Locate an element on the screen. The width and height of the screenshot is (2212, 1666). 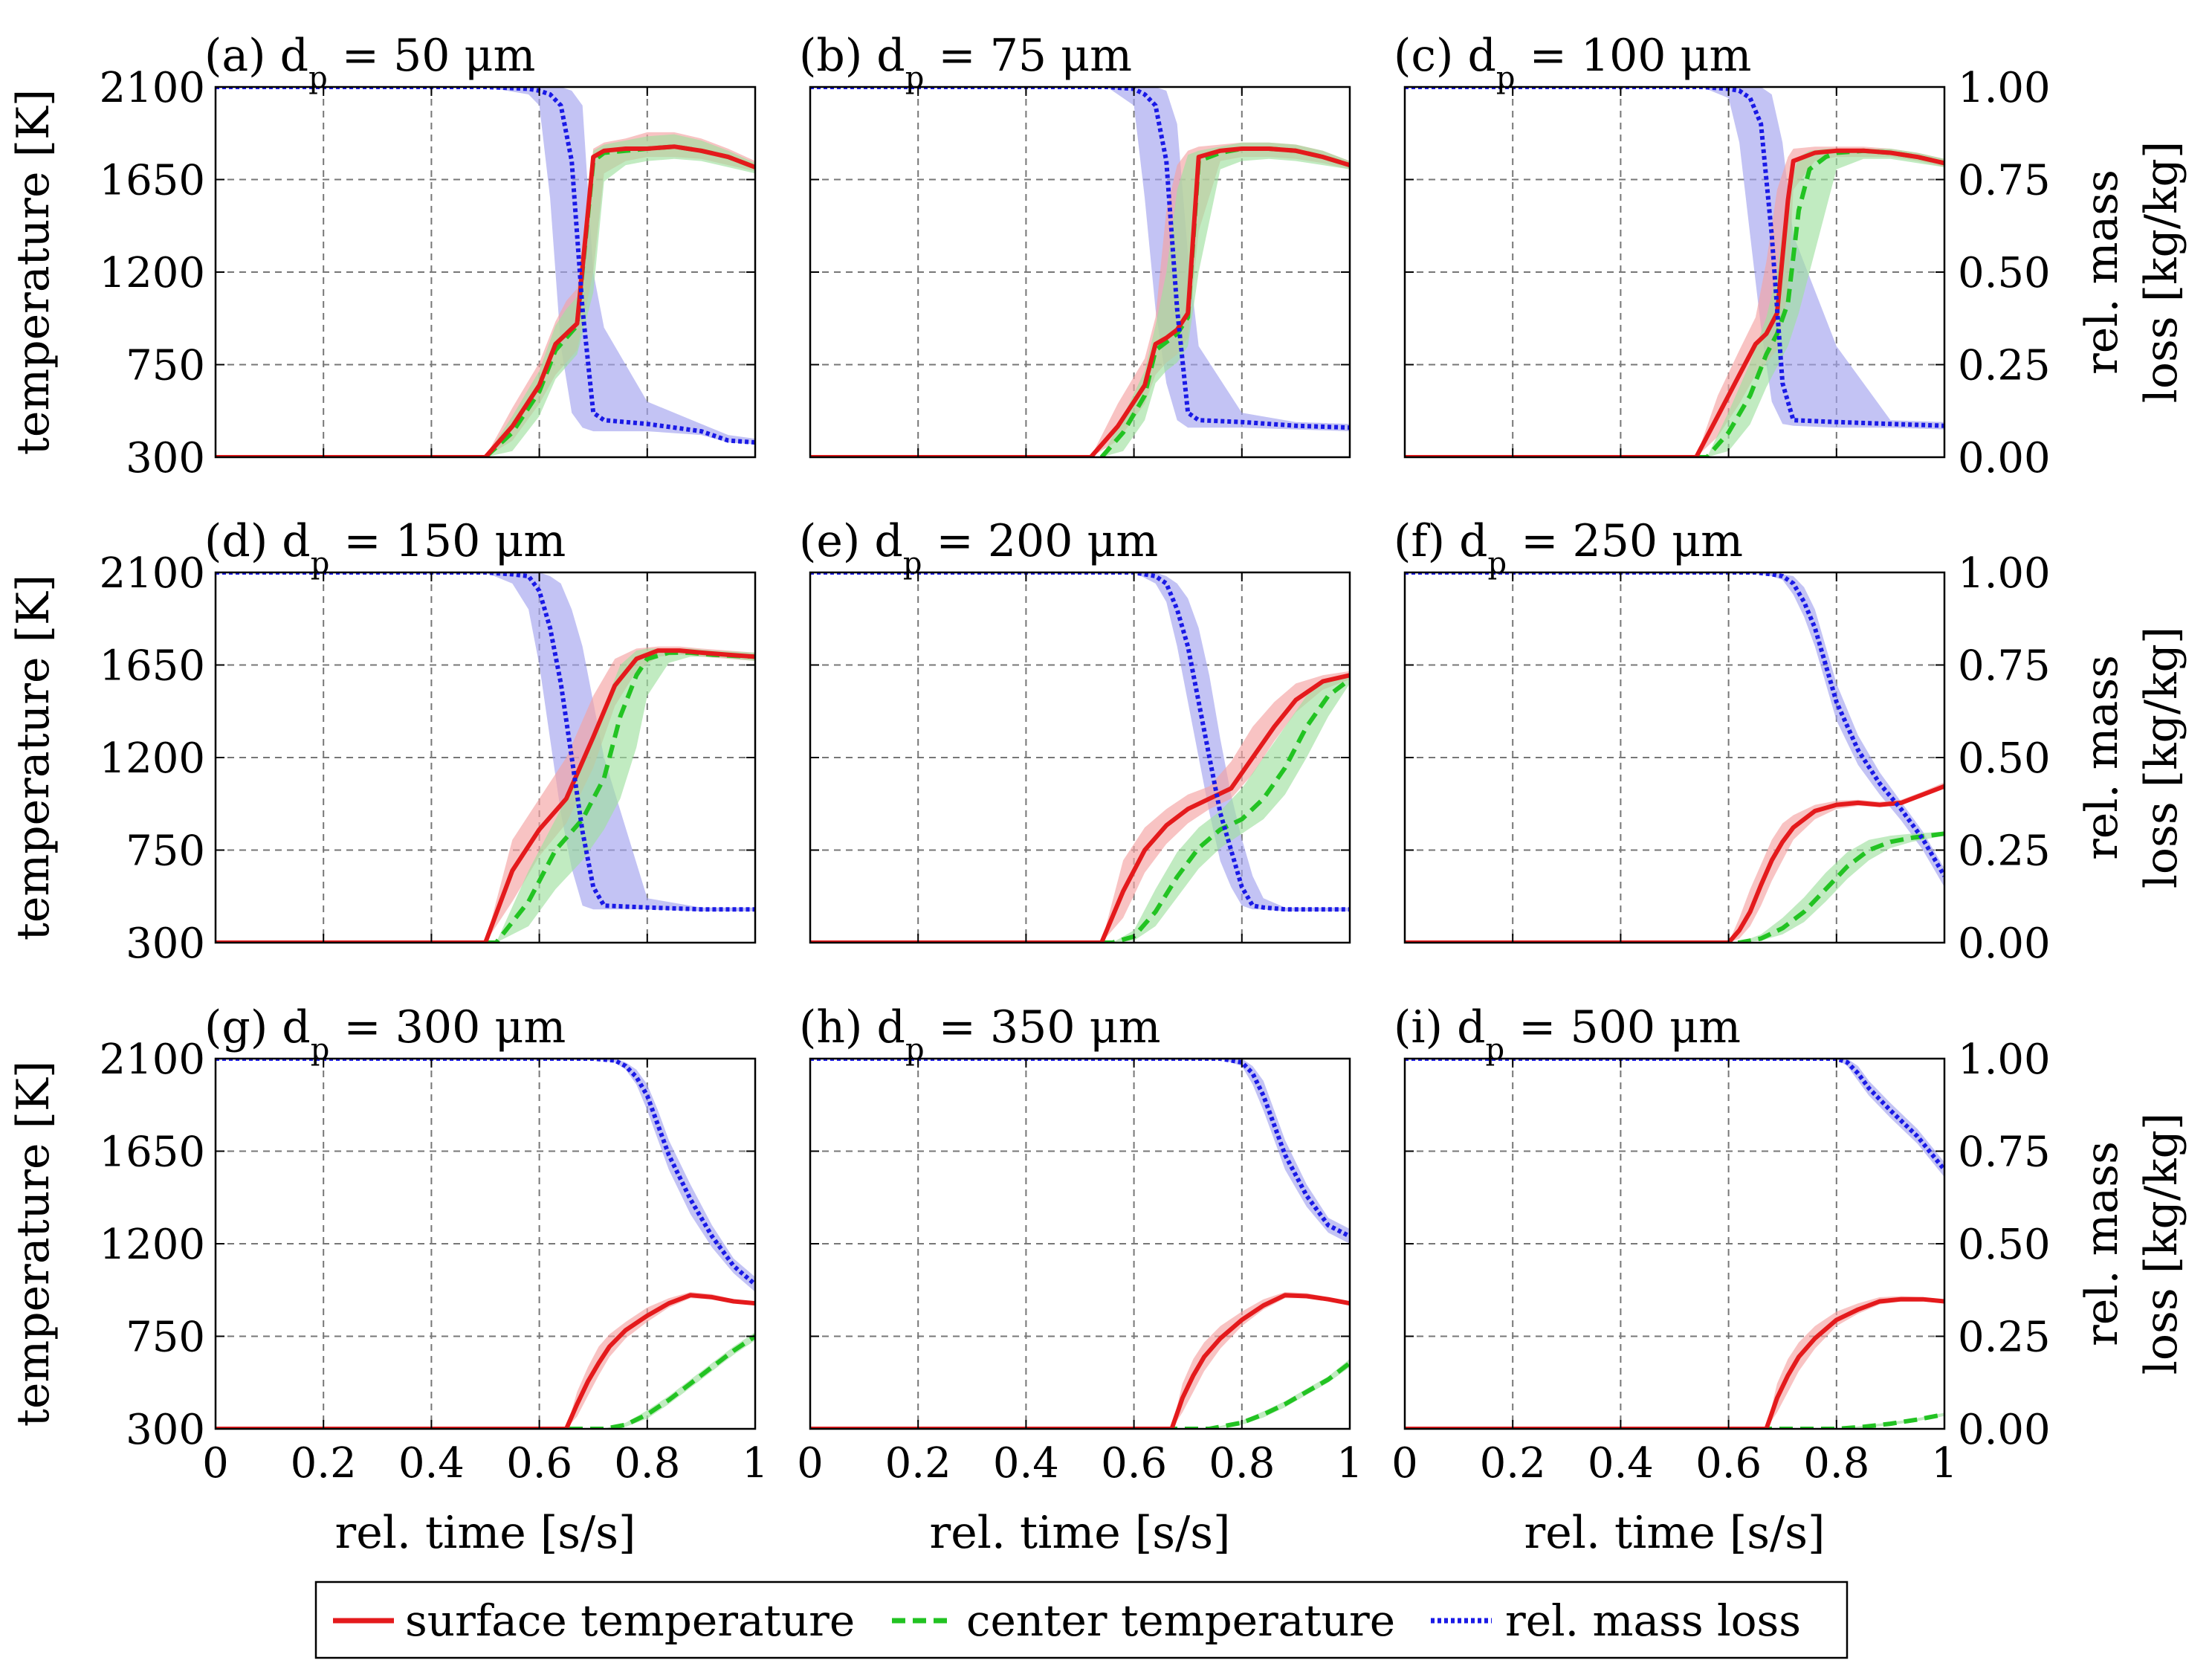
surface-temp-band is located at coordinates (485, 1360).